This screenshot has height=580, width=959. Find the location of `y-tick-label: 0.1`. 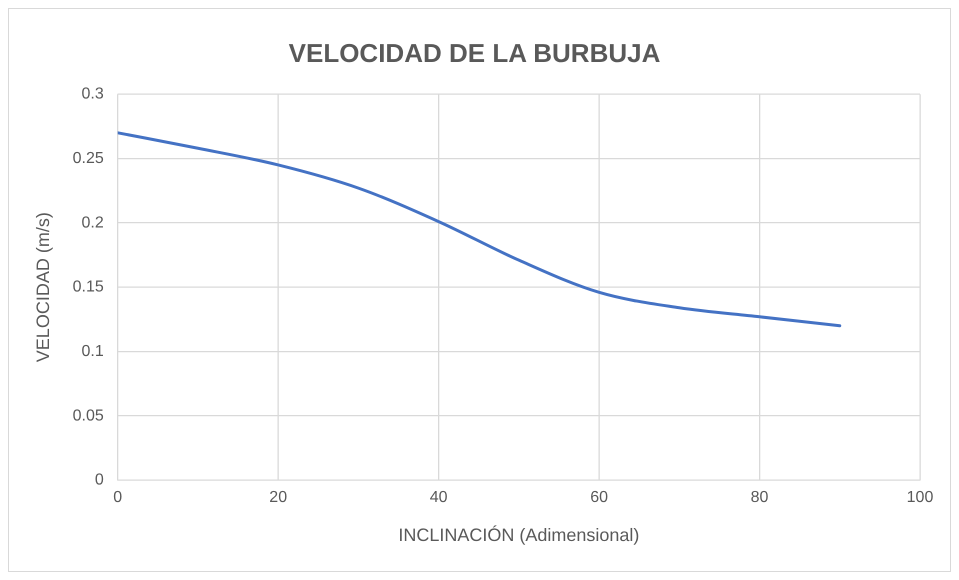

y-tick-label: 0.1 is located at coordinates (92, 351).